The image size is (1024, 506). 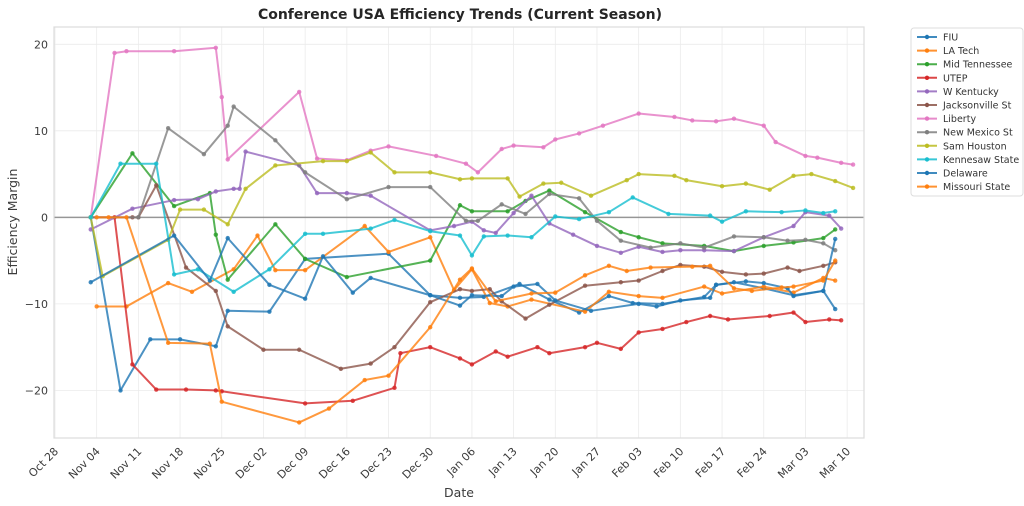 I want to click on legend-item-fiu: FIU, so click(x=937, y=38).